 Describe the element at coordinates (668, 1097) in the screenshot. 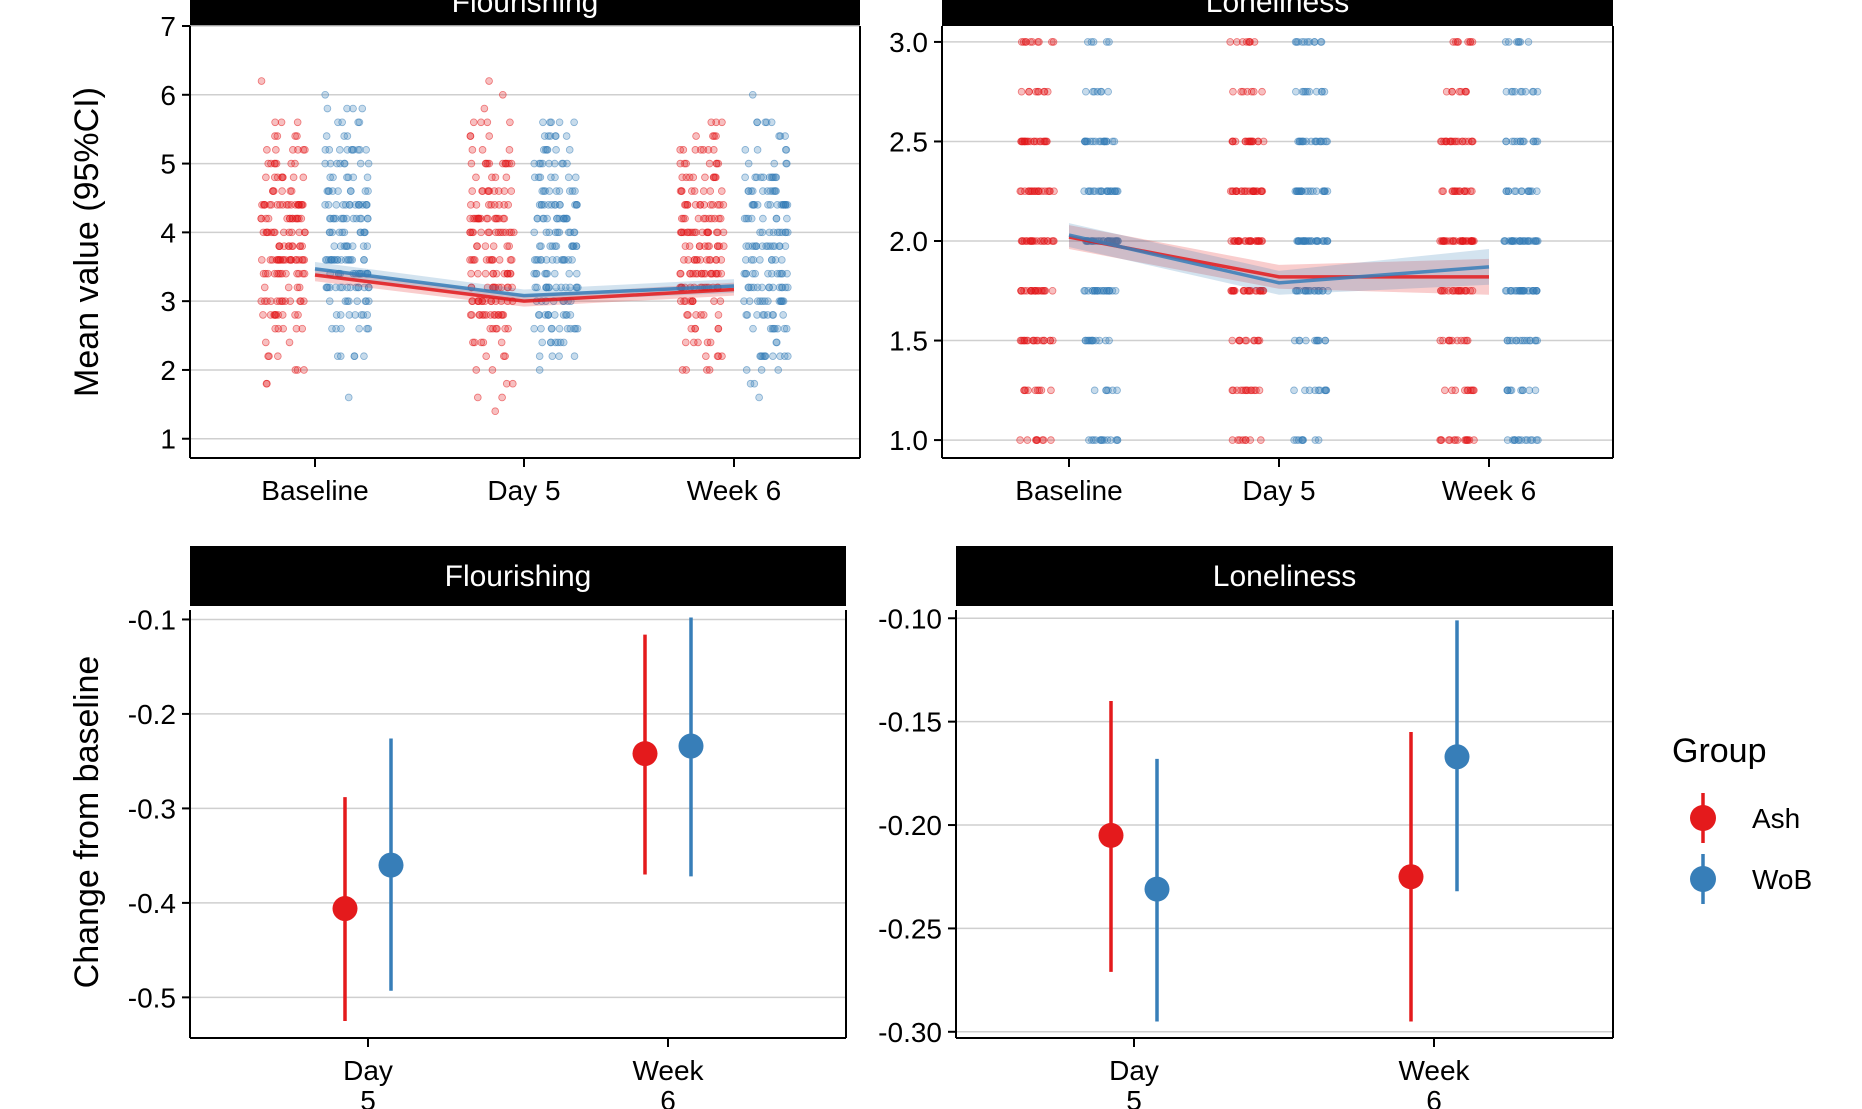

I see `x-tick-label-line: 6` at that location.